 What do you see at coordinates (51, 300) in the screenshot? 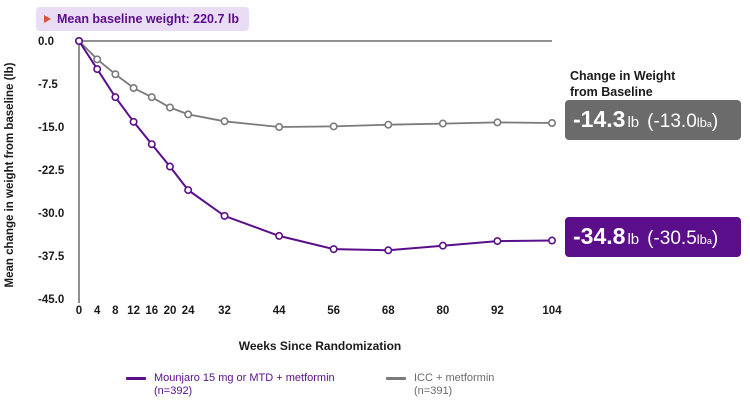
I see `y-tick-label: -45.0` at bounding box center [51, 300].